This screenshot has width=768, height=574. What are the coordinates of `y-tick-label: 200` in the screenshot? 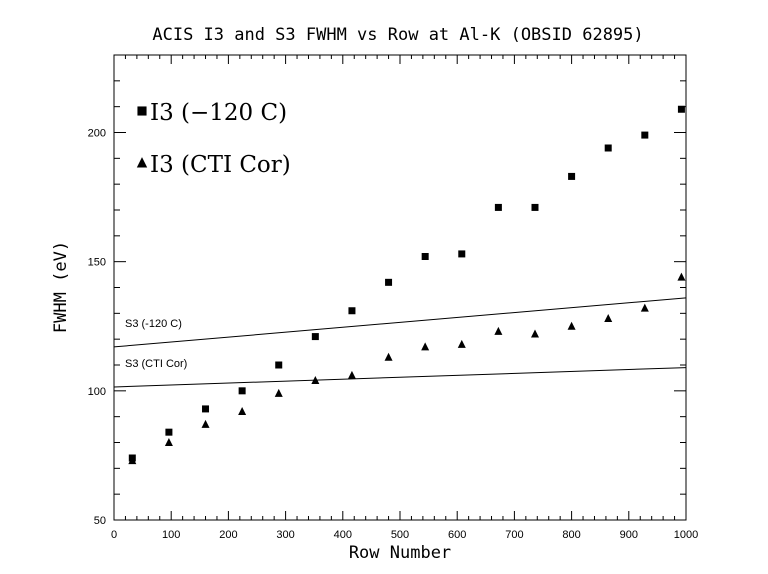 It's located at (97, 134).